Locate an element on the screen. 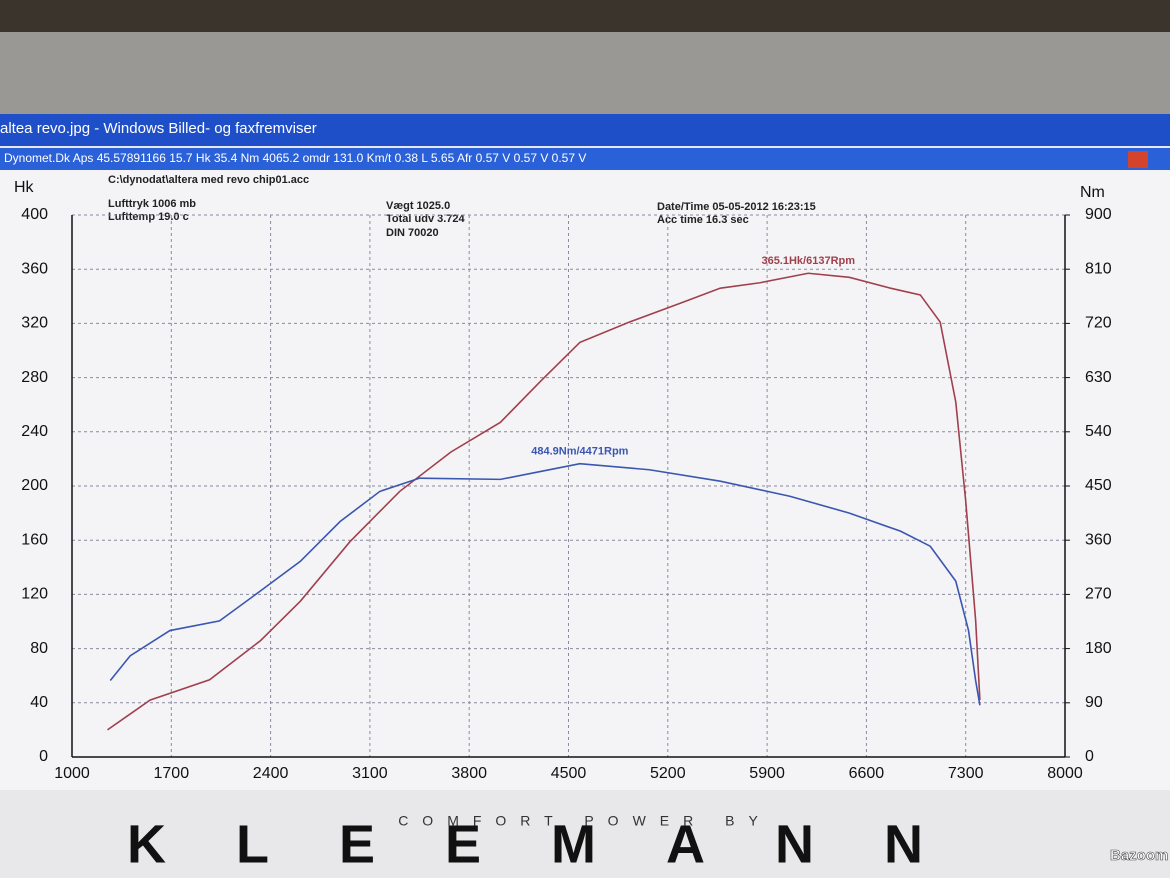  y-tick-label: 320 is located at coordinates (34, 323).